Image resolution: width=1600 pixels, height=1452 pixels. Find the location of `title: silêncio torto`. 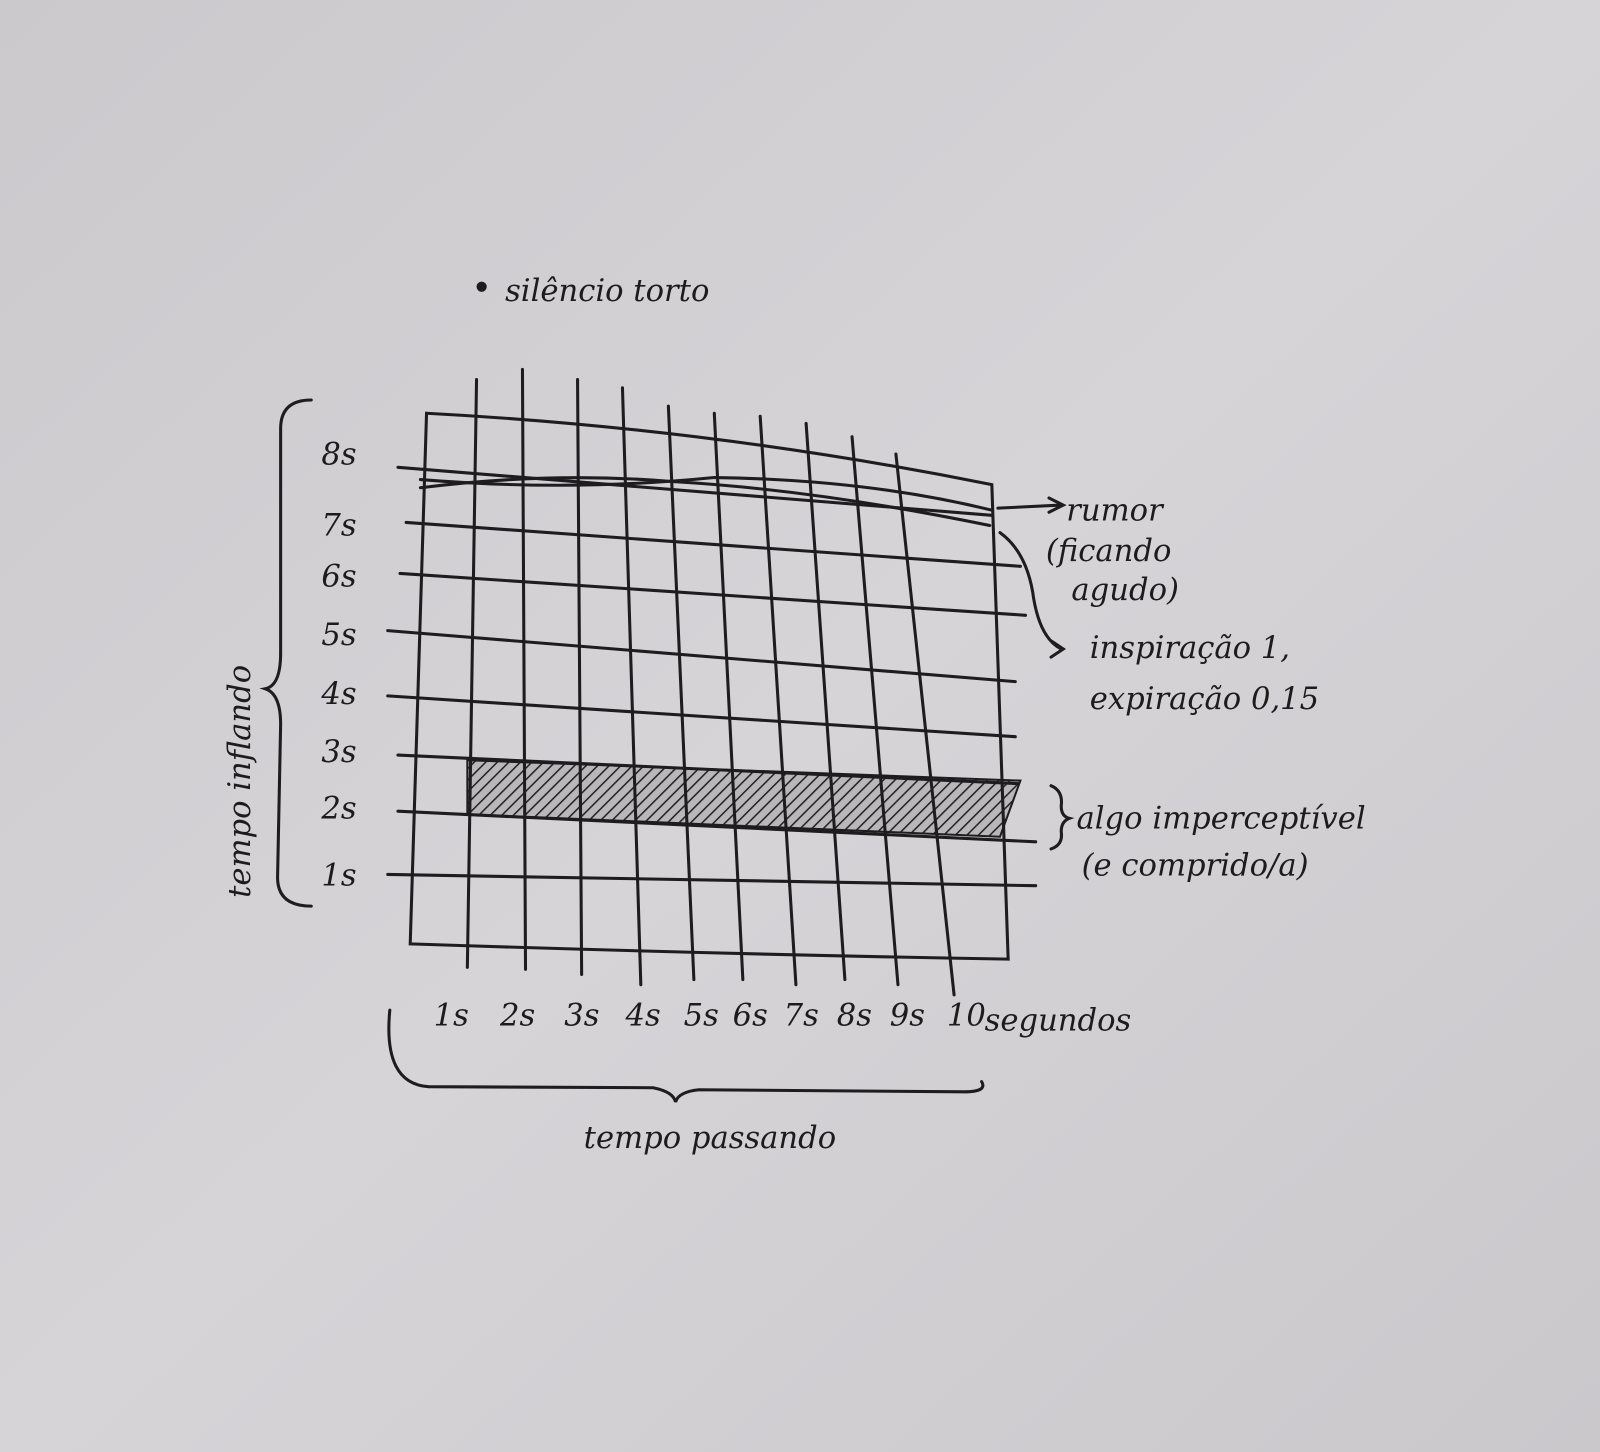

title: silêncio torto is located at coordinates (607, 291).